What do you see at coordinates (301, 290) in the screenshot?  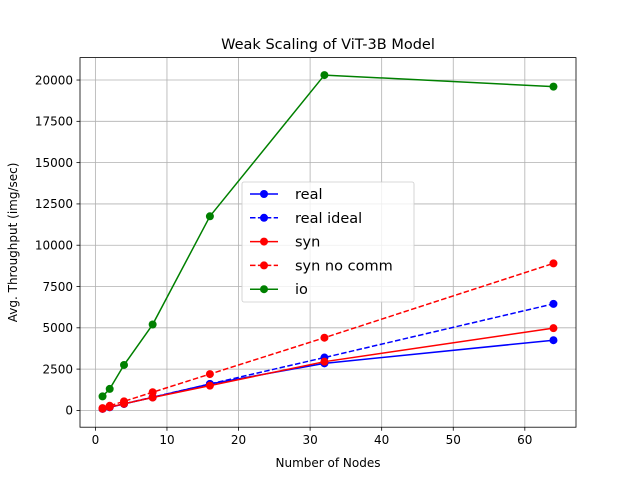 I see `legend-label: io` at bounding box center [301, 290].